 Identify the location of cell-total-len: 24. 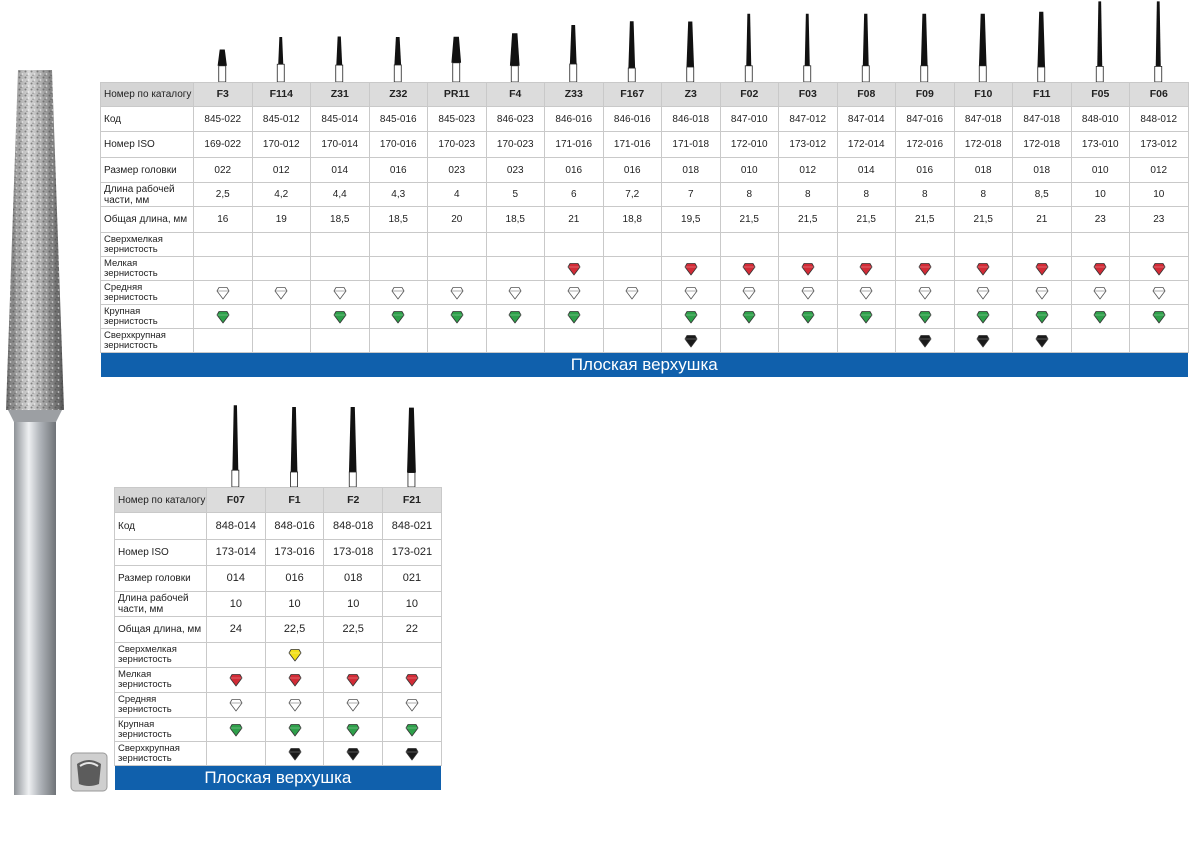
(236, 629).